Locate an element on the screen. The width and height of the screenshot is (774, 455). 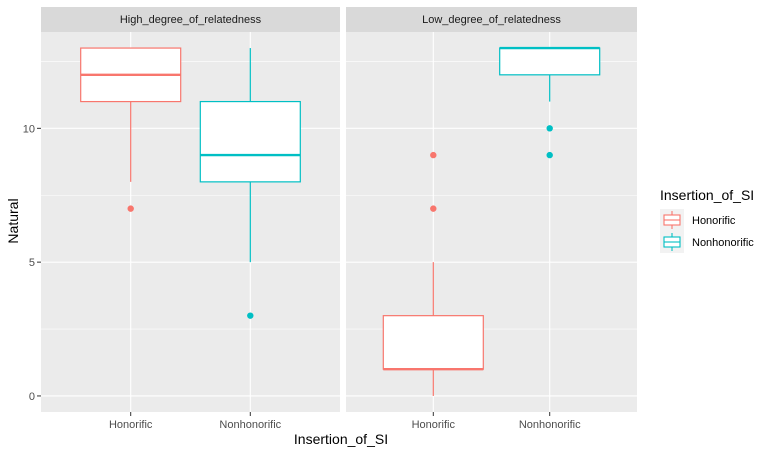
legend-title: Insertion_of_SI is located at coordinates (707, 195).